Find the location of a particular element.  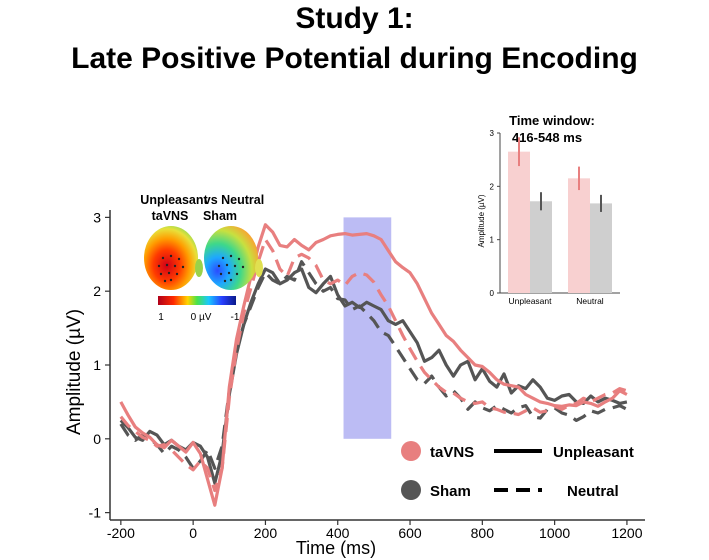

x-tick-label: 1200 is located at coordinates (626, 533).